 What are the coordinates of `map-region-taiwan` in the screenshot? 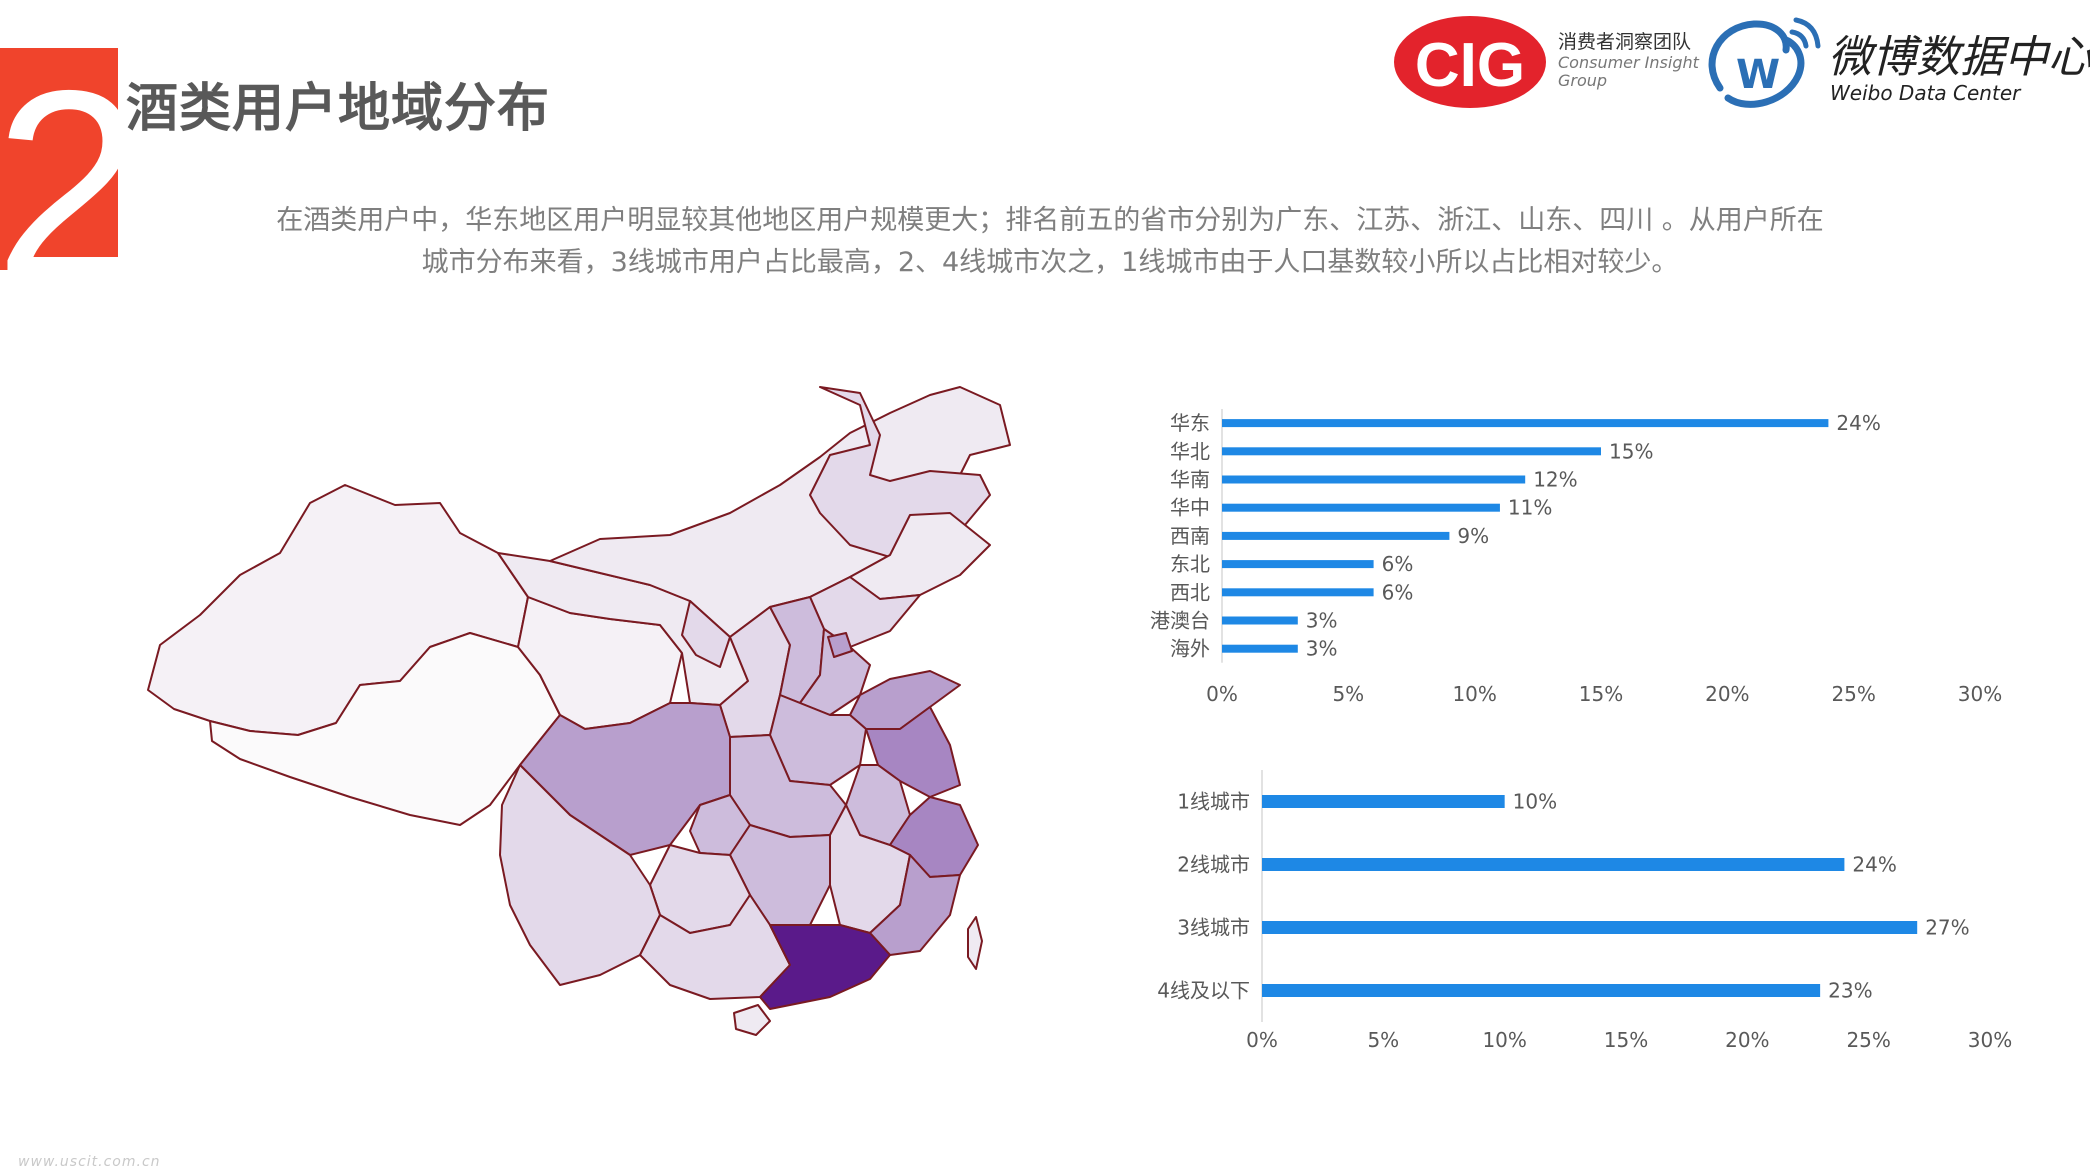 It's located at (975, 943).